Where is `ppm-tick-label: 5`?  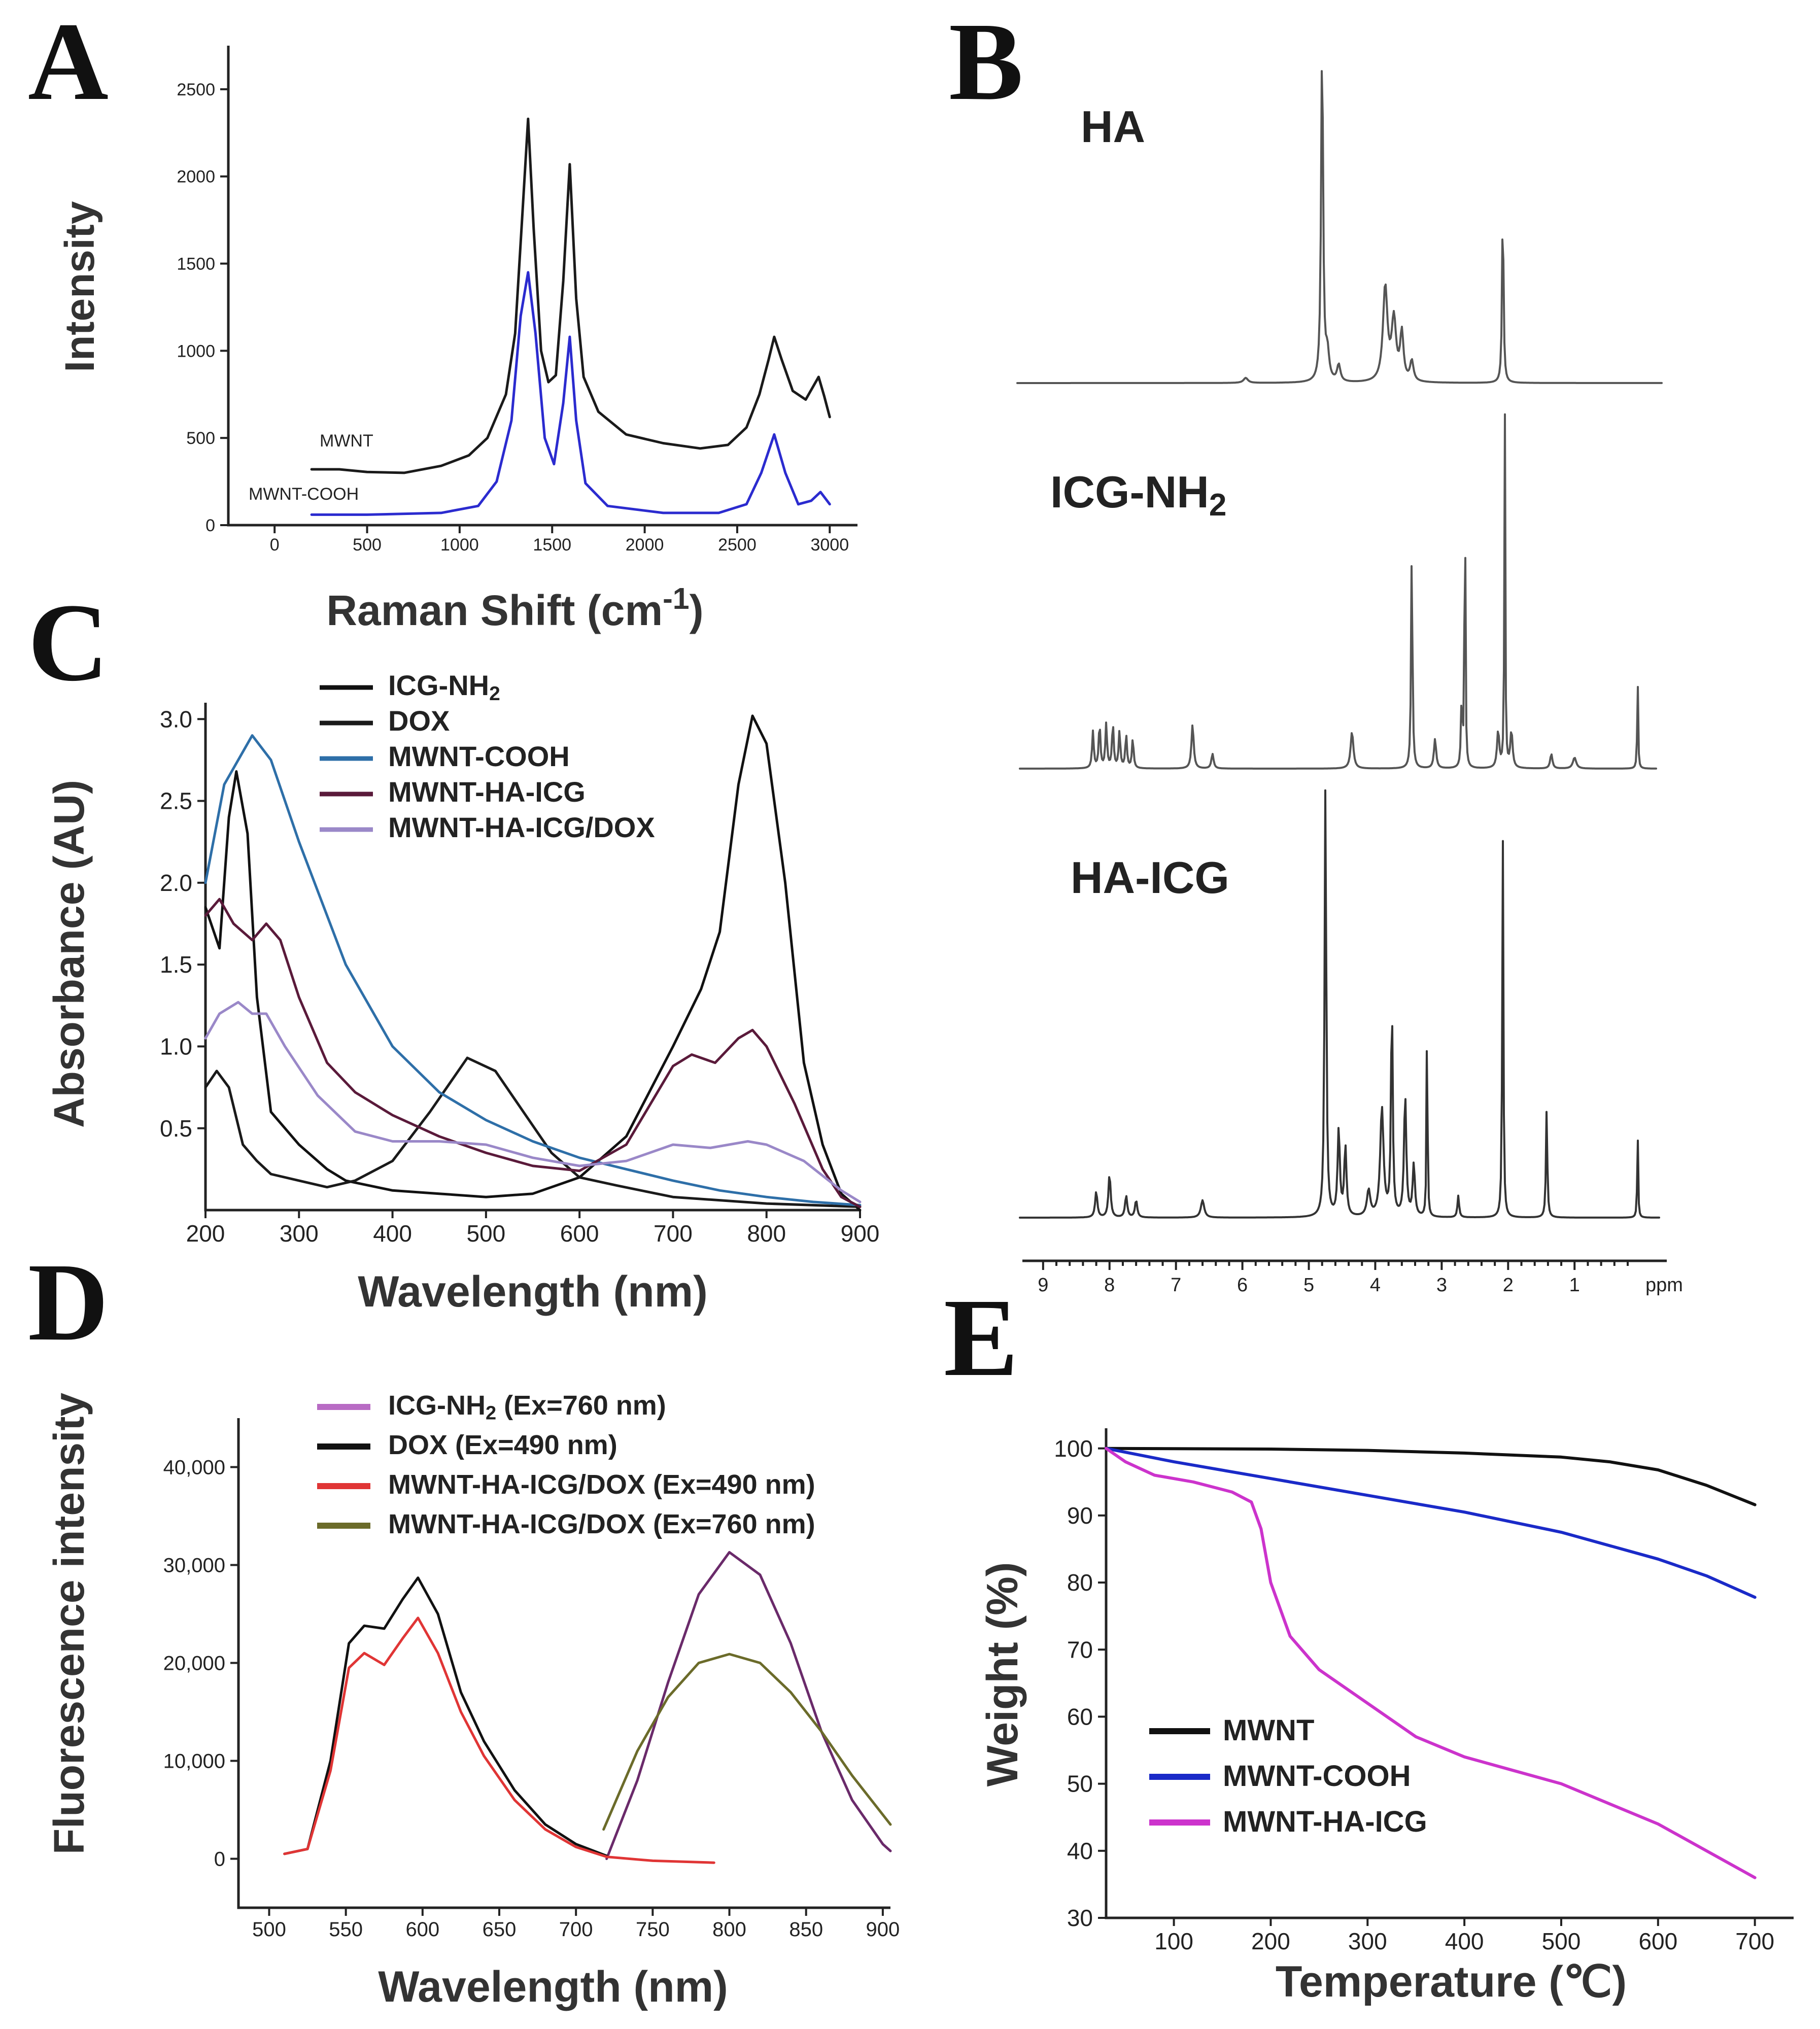 ppm-tick-label: 5 is located at coordinates (1309, 1285).